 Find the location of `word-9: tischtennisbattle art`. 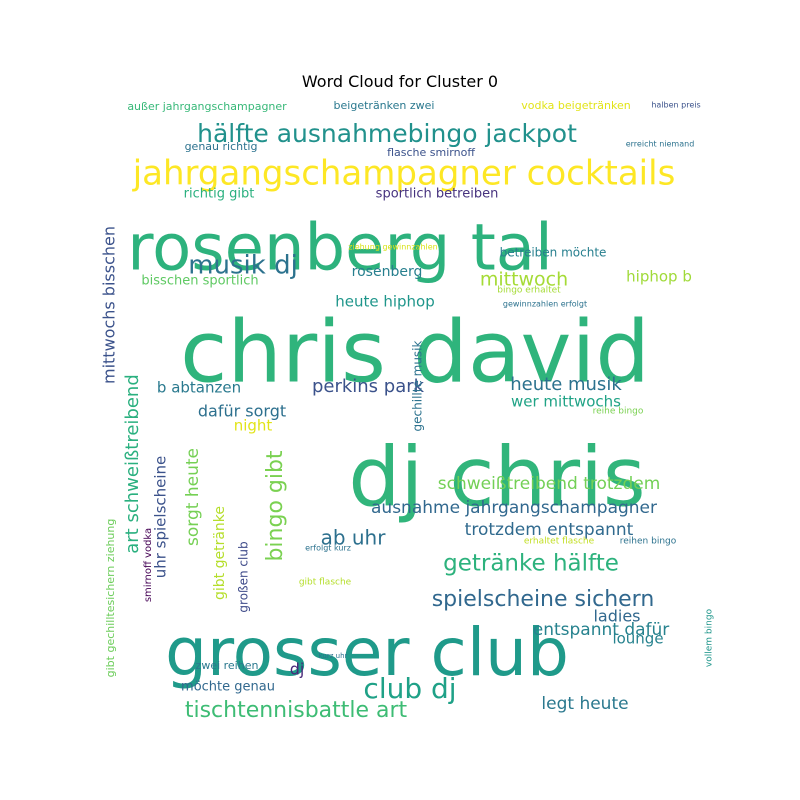

word-9: tischtennisbattle art is located at coordinates (296, 710).